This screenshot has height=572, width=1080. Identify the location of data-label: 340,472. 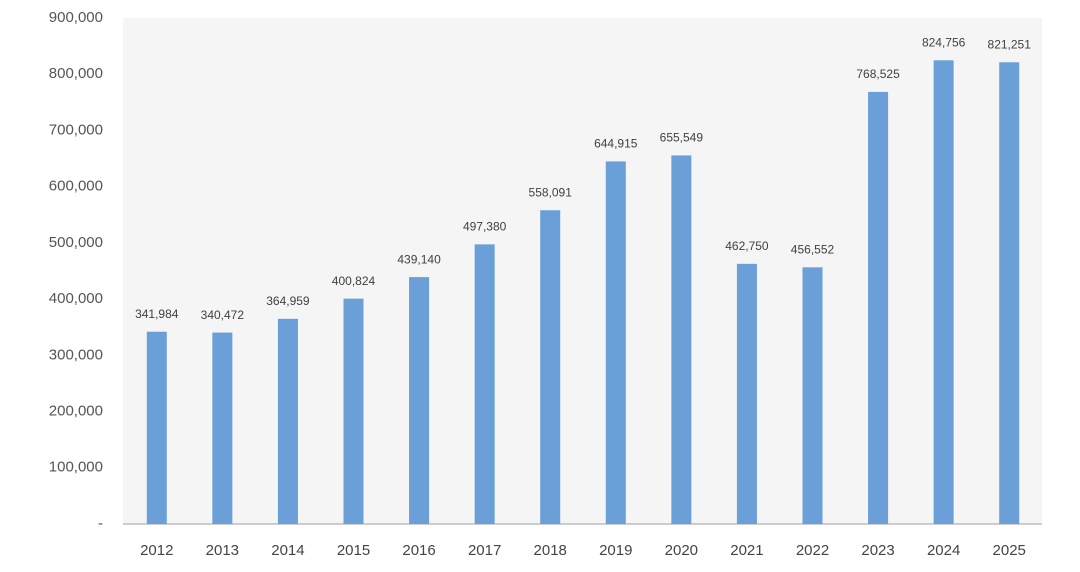
(223, 315).